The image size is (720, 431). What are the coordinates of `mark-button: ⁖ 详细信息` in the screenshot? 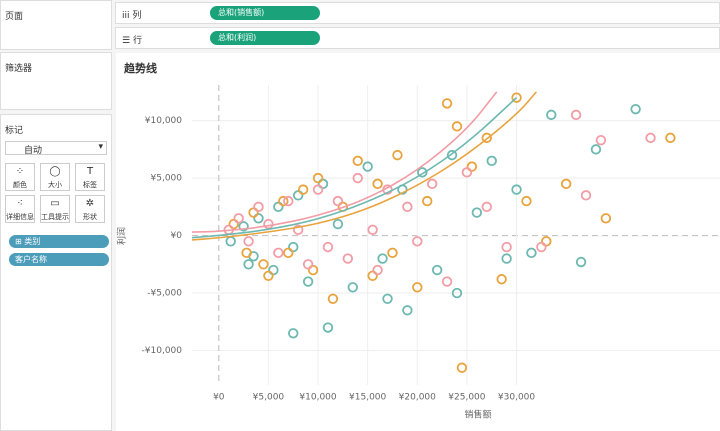 It's located at (20, 209).